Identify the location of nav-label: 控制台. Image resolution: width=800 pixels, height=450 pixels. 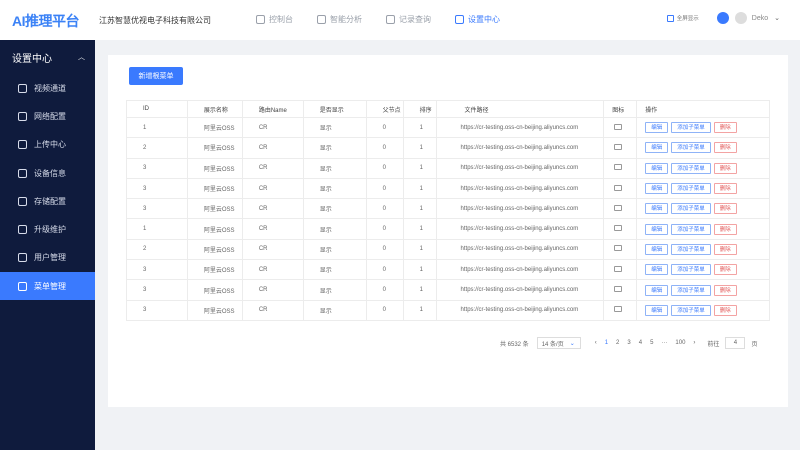
(281, 19).